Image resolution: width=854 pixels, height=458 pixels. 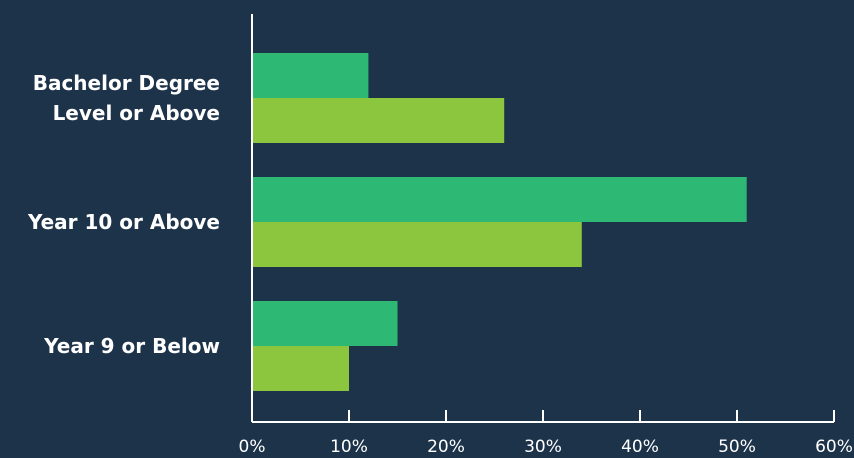 What do you see at coordinates (546, 433) in the screenshot?
I see `x-ticks-group: 0% 10% 20% 30% 40% 50% 60%` at bounding box center [546, 433].